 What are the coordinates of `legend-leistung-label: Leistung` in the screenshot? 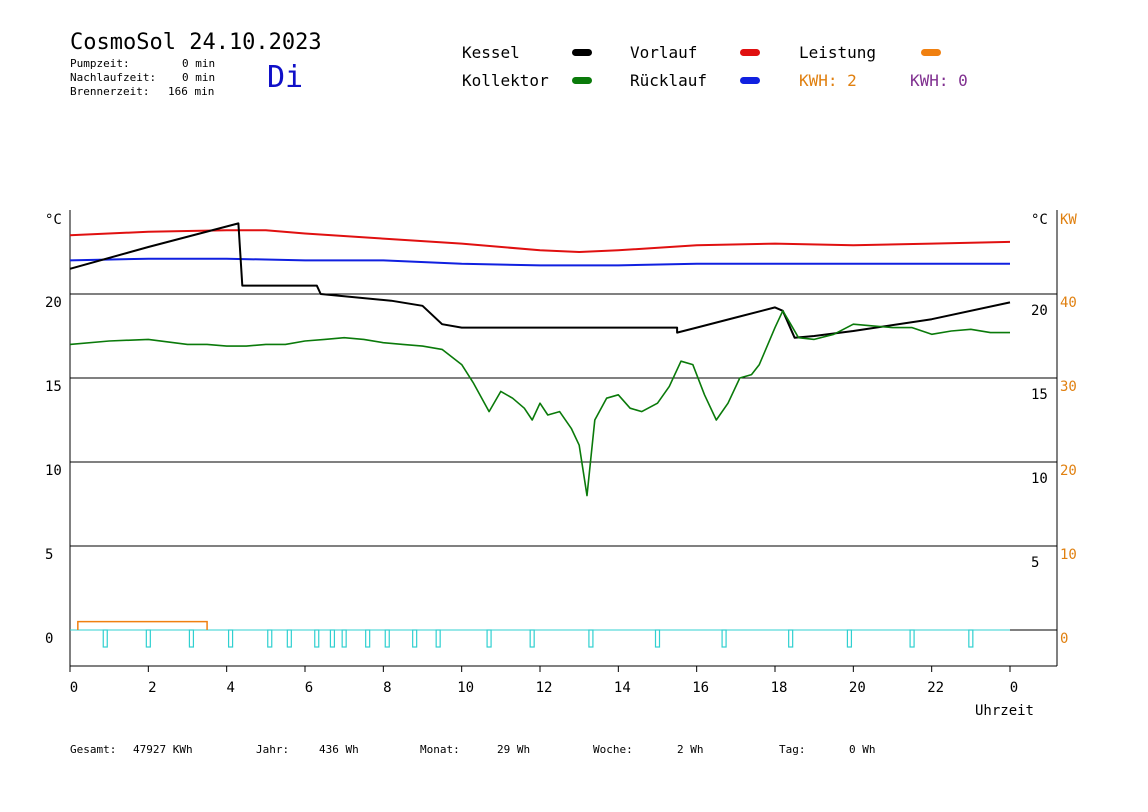 It's located at (838, 52).